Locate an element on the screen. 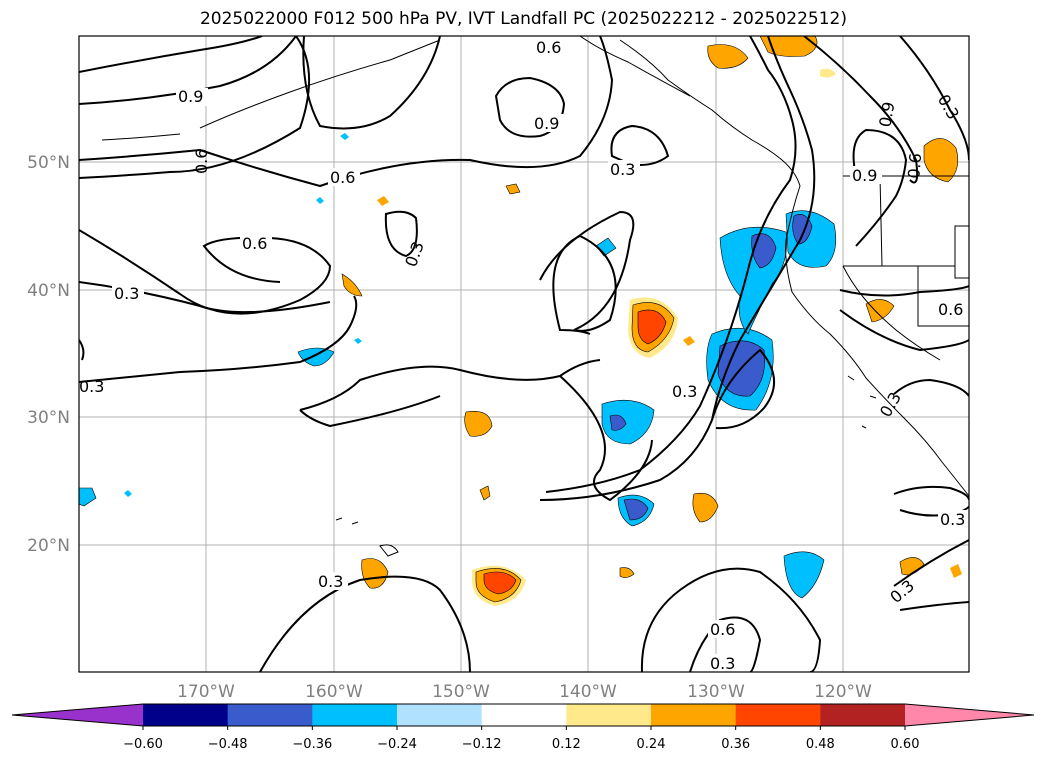 This screenshot has height=765, width=1047. colorbar-tick-label: 0.36 is located at coordinates (735, 744).